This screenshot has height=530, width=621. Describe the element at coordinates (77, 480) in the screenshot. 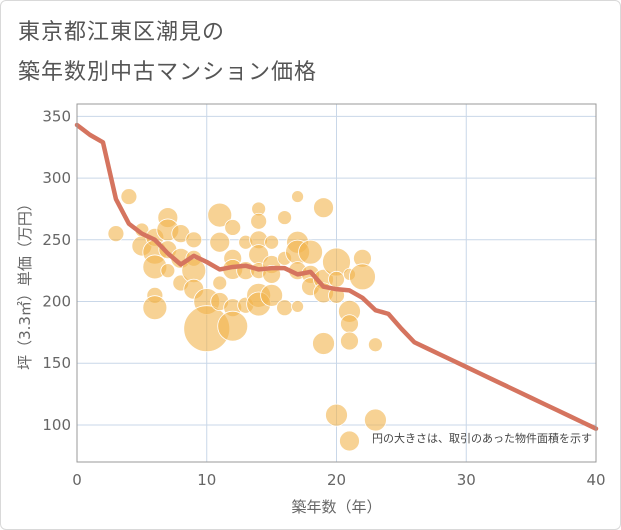

I see `x-tick-label: 0` at that location.